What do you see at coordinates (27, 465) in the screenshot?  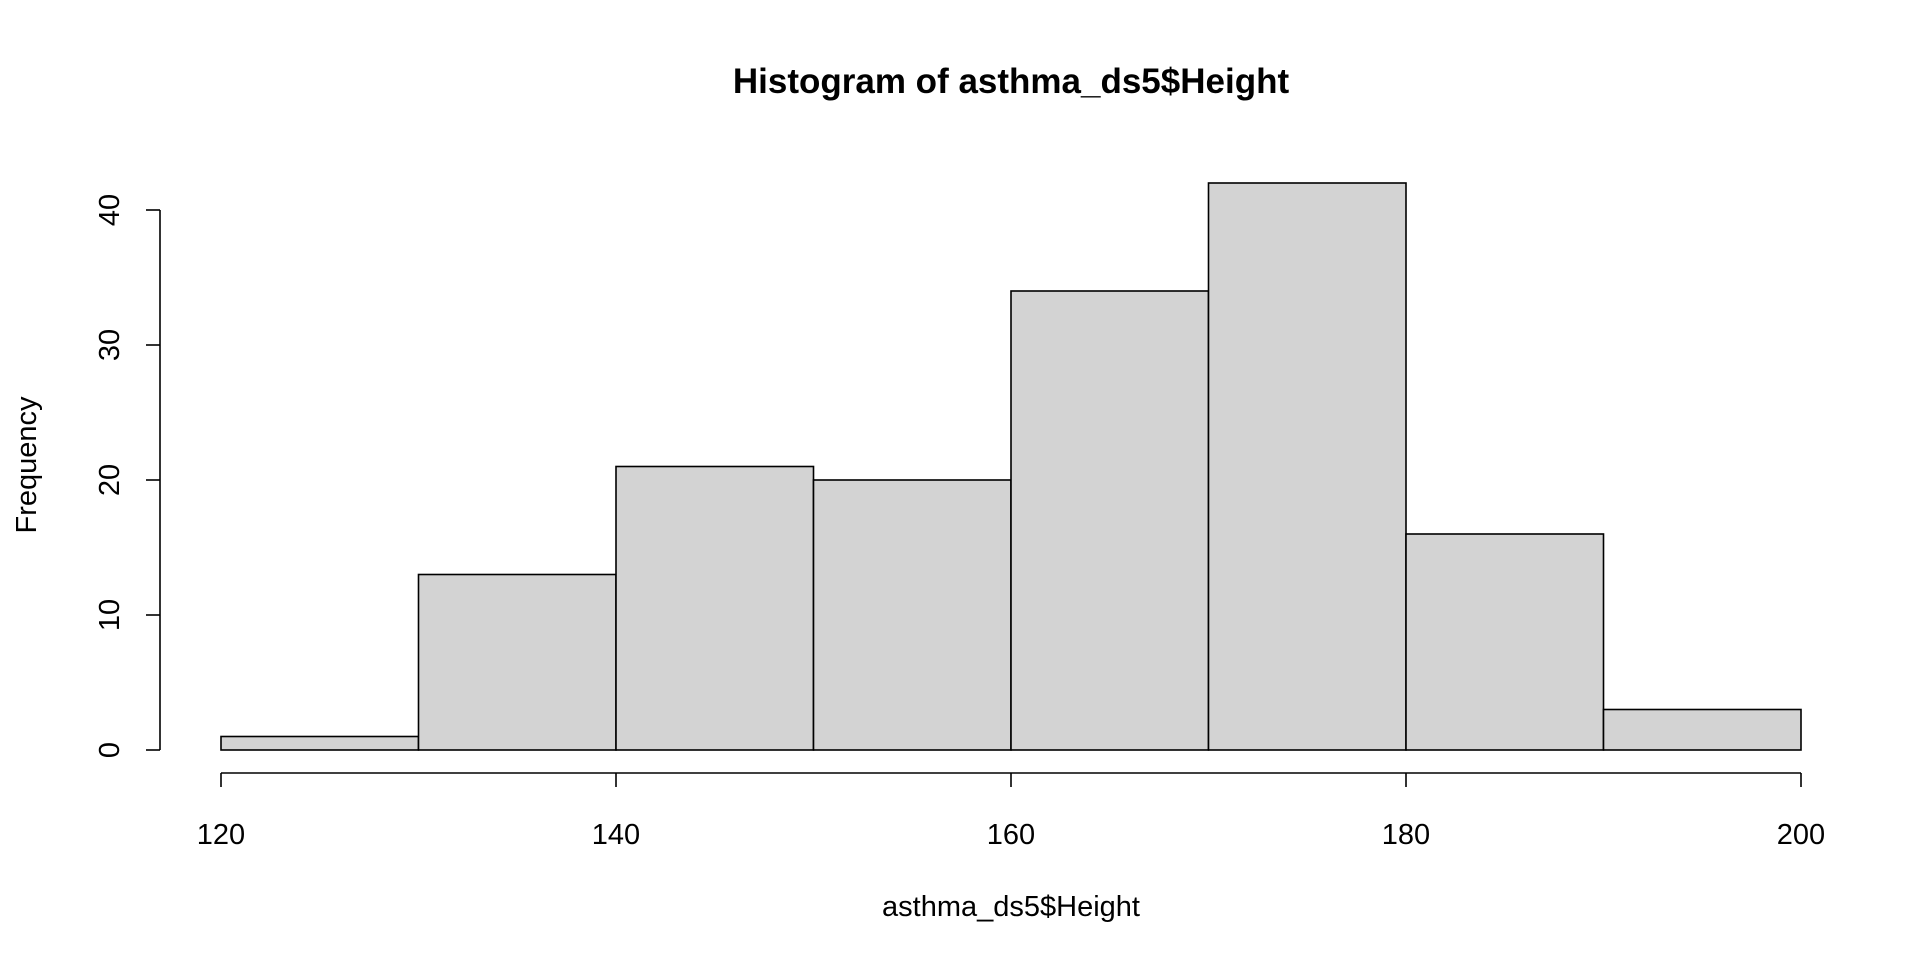 I see `y-axis-label: Frequency` at bounding box center [27, 465].